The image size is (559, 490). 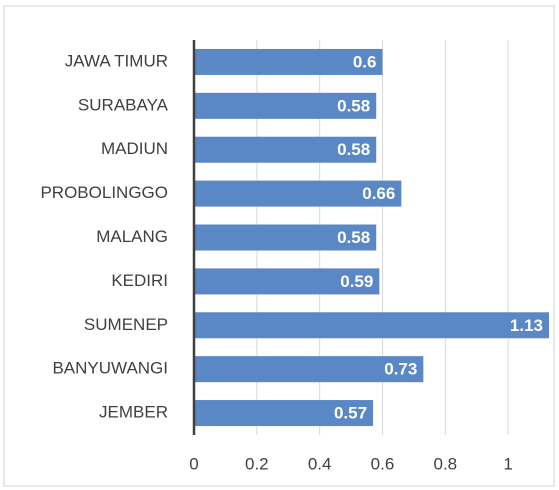 I want to click on y-tick-label: SUMENEP, so click(x=126, y=324).